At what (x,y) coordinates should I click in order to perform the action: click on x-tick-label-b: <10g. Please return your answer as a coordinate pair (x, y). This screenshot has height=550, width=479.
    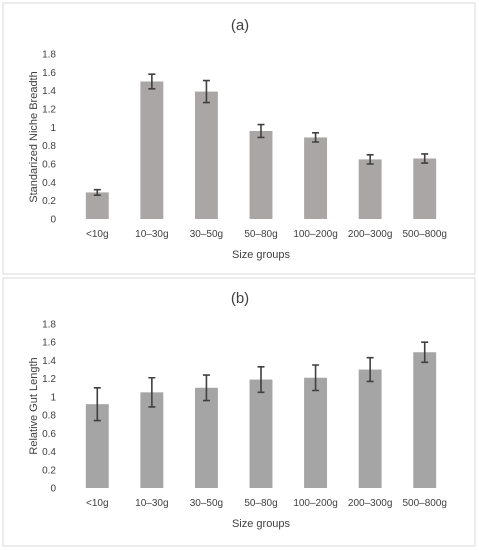
    Looking at the image, I should click on (97, 503).